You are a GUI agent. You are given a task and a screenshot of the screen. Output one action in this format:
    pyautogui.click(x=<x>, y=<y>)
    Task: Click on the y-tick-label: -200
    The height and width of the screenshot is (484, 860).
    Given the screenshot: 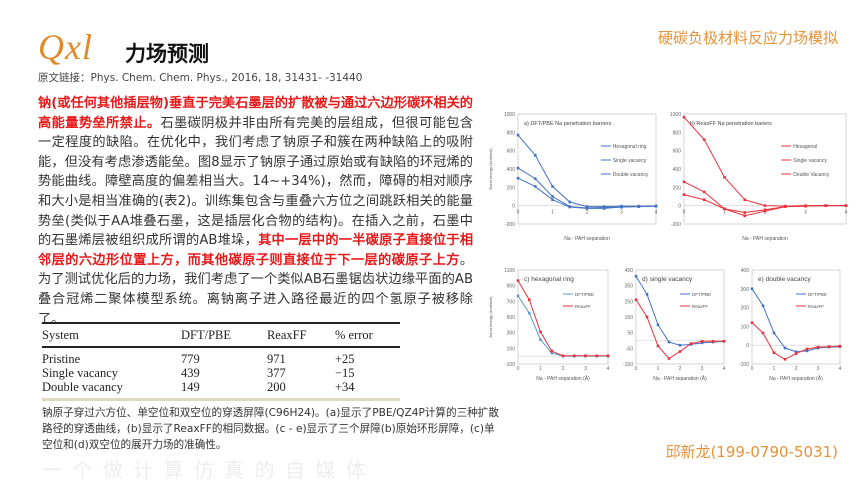 What is the action you would take?
    pyautogui.click(x=676, y=225)
    